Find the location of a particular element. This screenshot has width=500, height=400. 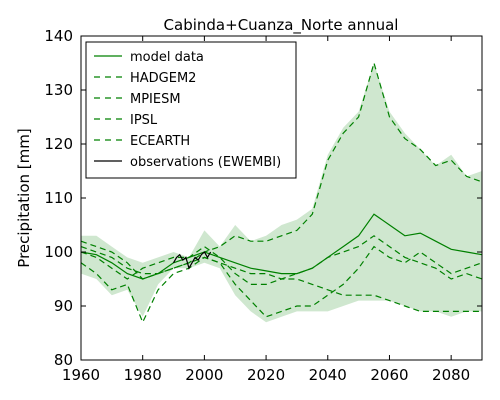

y-tick-label: 110 is located at coordinates (58, 198).